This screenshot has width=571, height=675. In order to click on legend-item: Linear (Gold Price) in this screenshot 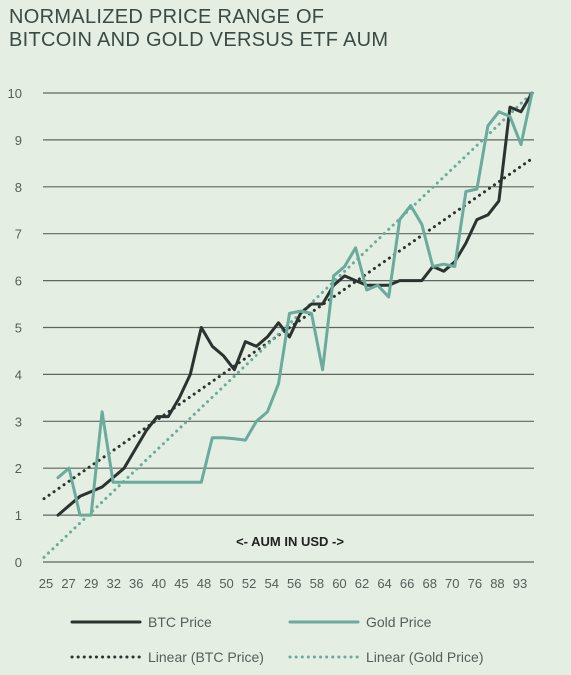, I will do `click(386, 657)`.